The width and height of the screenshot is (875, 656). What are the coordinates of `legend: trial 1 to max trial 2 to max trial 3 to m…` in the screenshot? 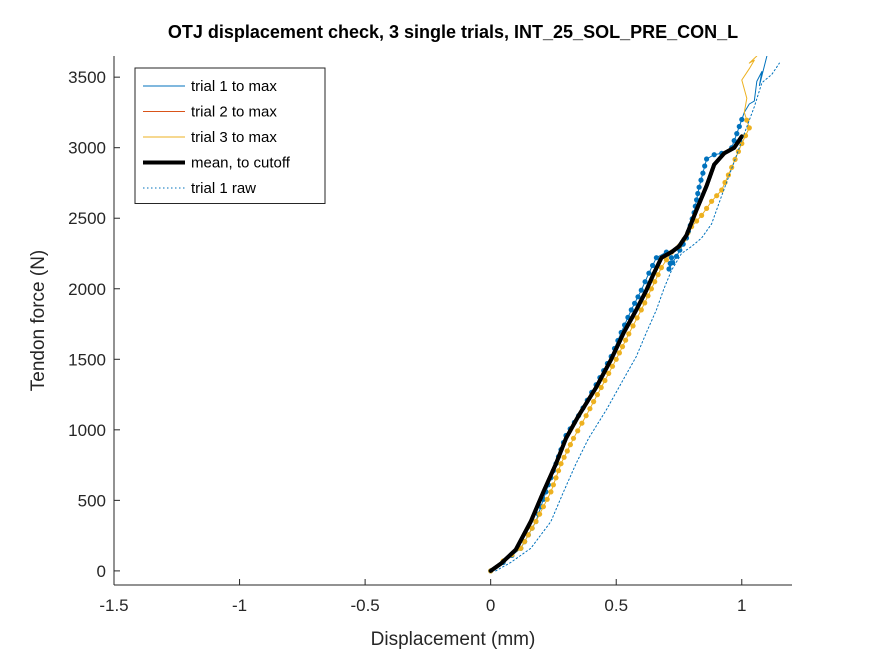 It's located at (230, 135).